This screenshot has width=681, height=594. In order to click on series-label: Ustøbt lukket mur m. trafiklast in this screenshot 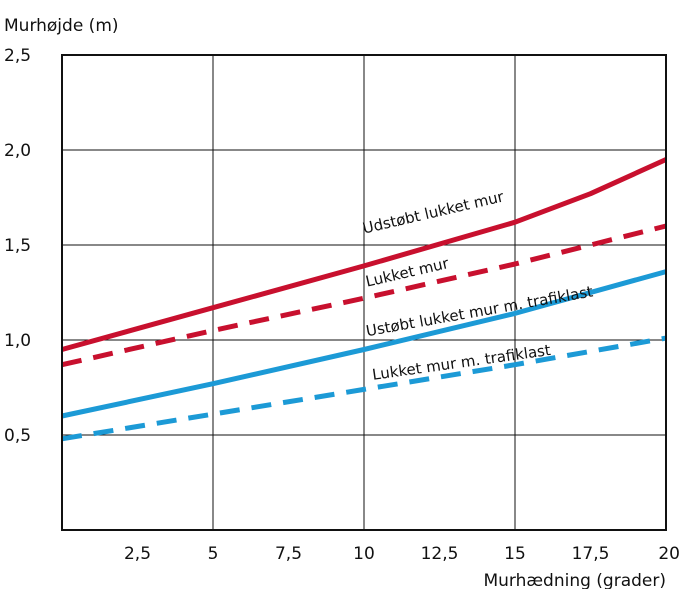, I will do `click(480, 311)`.